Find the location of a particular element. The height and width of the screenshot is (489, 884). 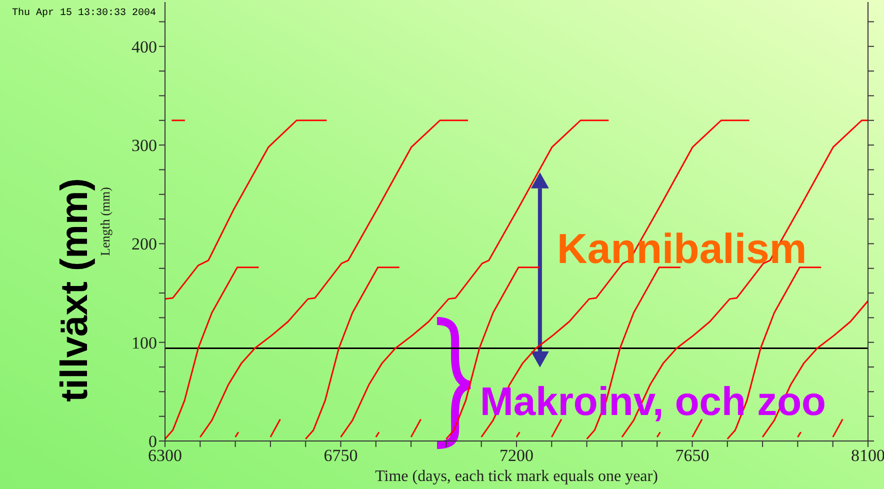

text: Thu Apr 15 13:30:33 2004 is located at coordinates (84, 13).